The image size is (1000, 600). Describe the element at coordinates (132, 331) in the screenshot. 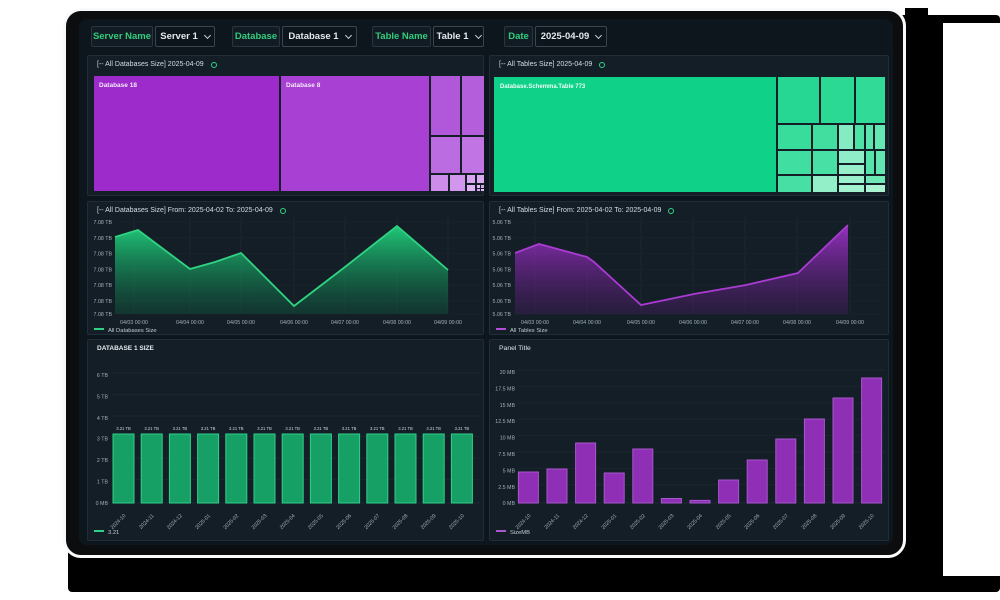

I see `svg-text: All Databases Size` at that location.